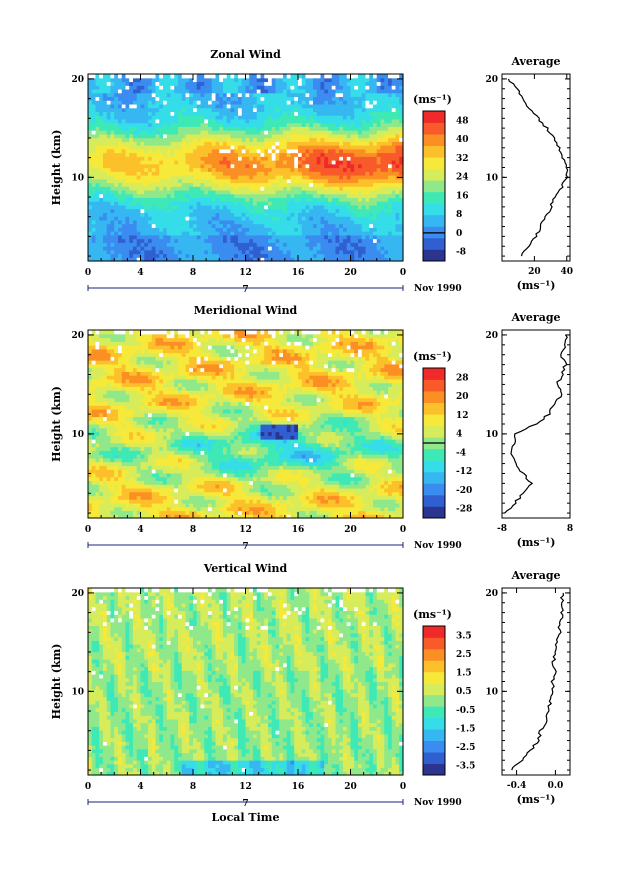 This screenshot has height=873, width=618. What do you see at coordinates (491, 178) in the screenshot?
I see `average-y-tick-label: 10` at bounding box center [491, 178].